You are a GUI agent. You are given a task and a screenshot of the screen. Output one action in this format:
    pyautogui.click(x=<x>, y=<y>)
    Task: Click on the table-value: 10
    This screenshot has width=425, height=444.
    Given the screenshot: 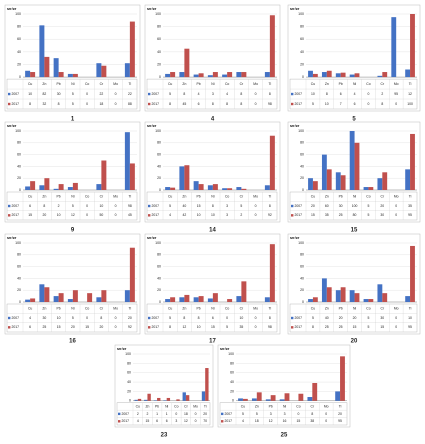 What is the action you would take?
    pyautogui.click(x=101, y=206)
    